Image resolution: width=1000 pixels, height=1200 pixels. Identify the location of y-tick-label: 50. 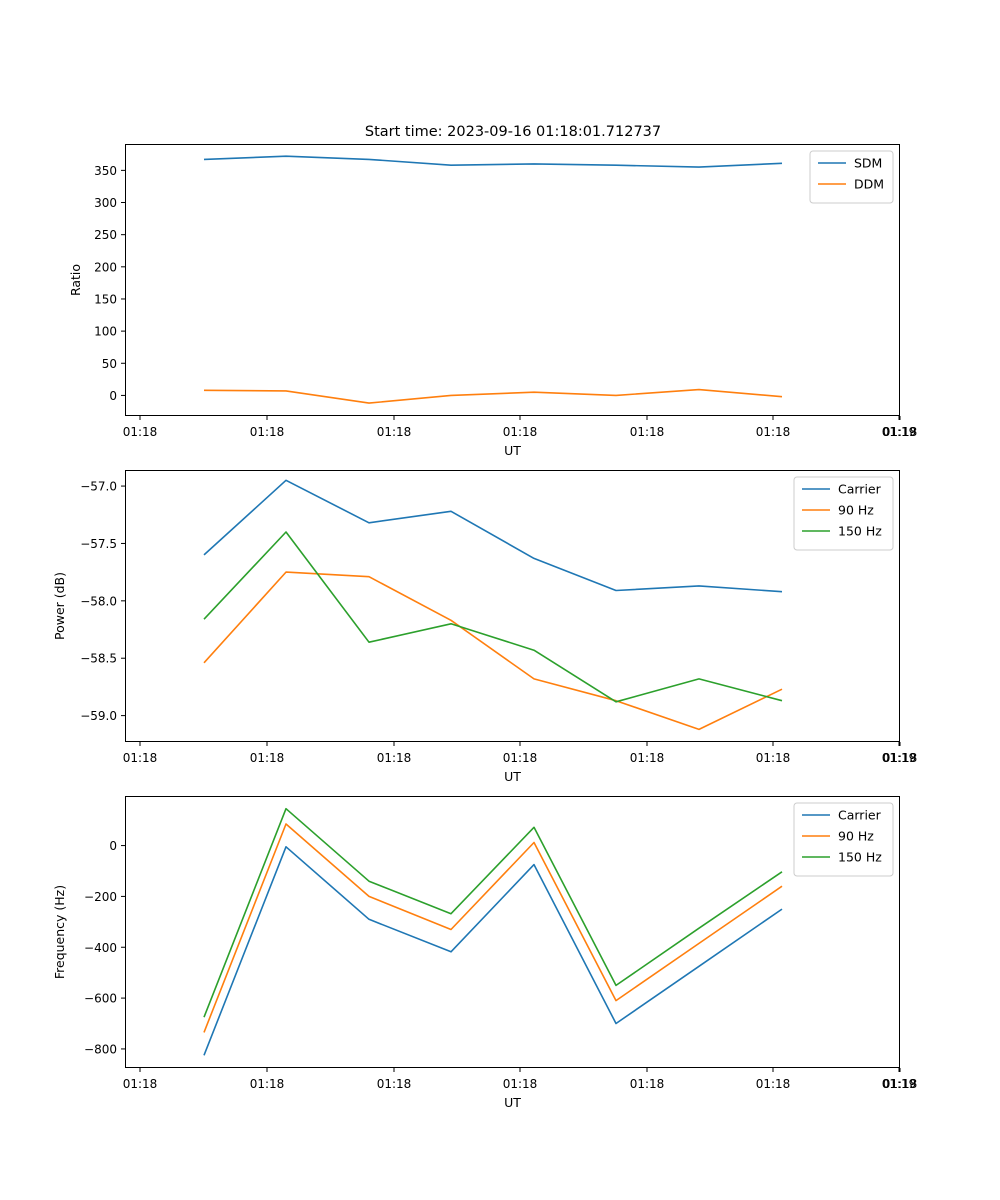
(109, 364).